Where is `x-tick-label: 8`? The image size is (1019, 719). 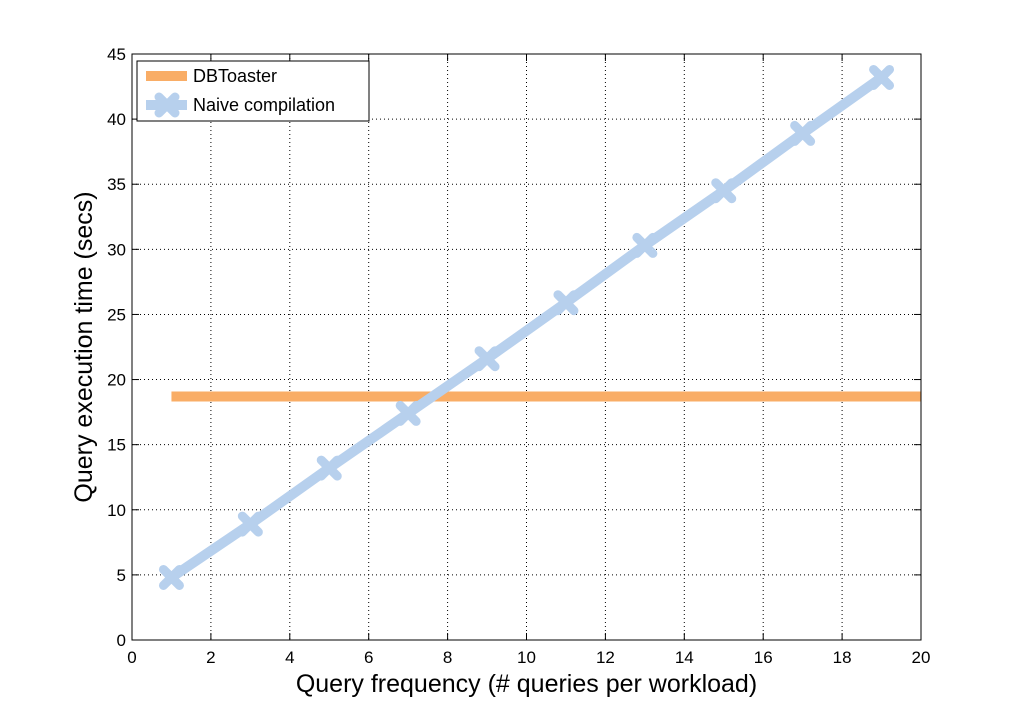
x-tick-label: 8 is located at coordinates (447, 657).